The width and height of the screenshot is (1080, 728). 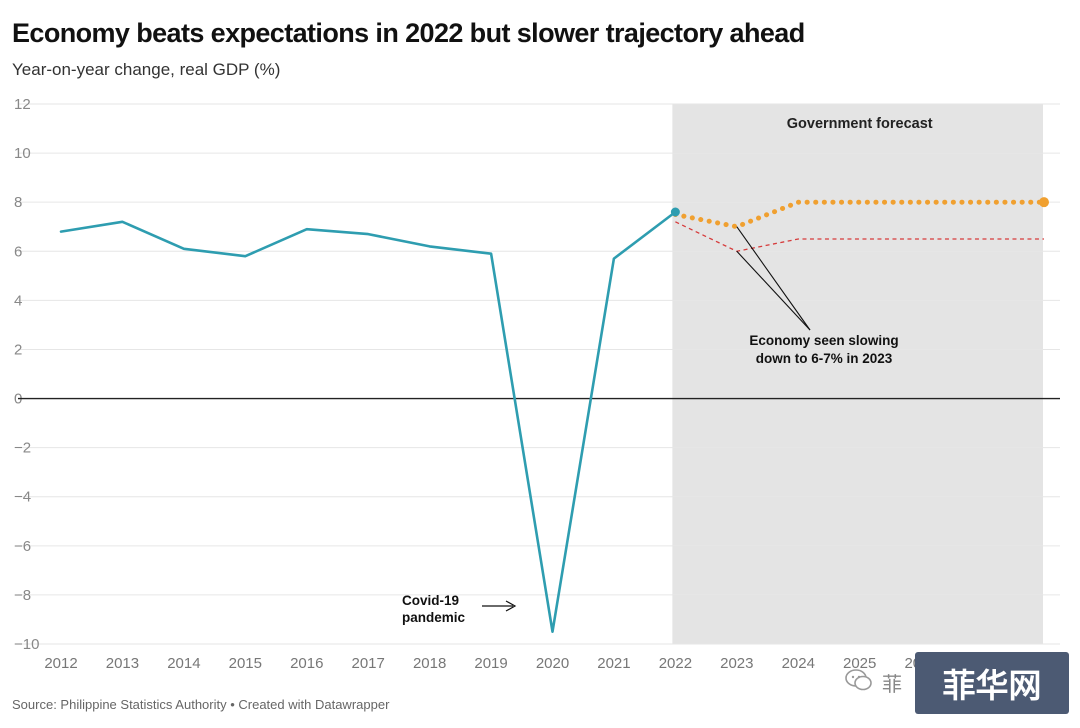 I want to click on x-tick-label: 2014, so click(x=183, y=663).